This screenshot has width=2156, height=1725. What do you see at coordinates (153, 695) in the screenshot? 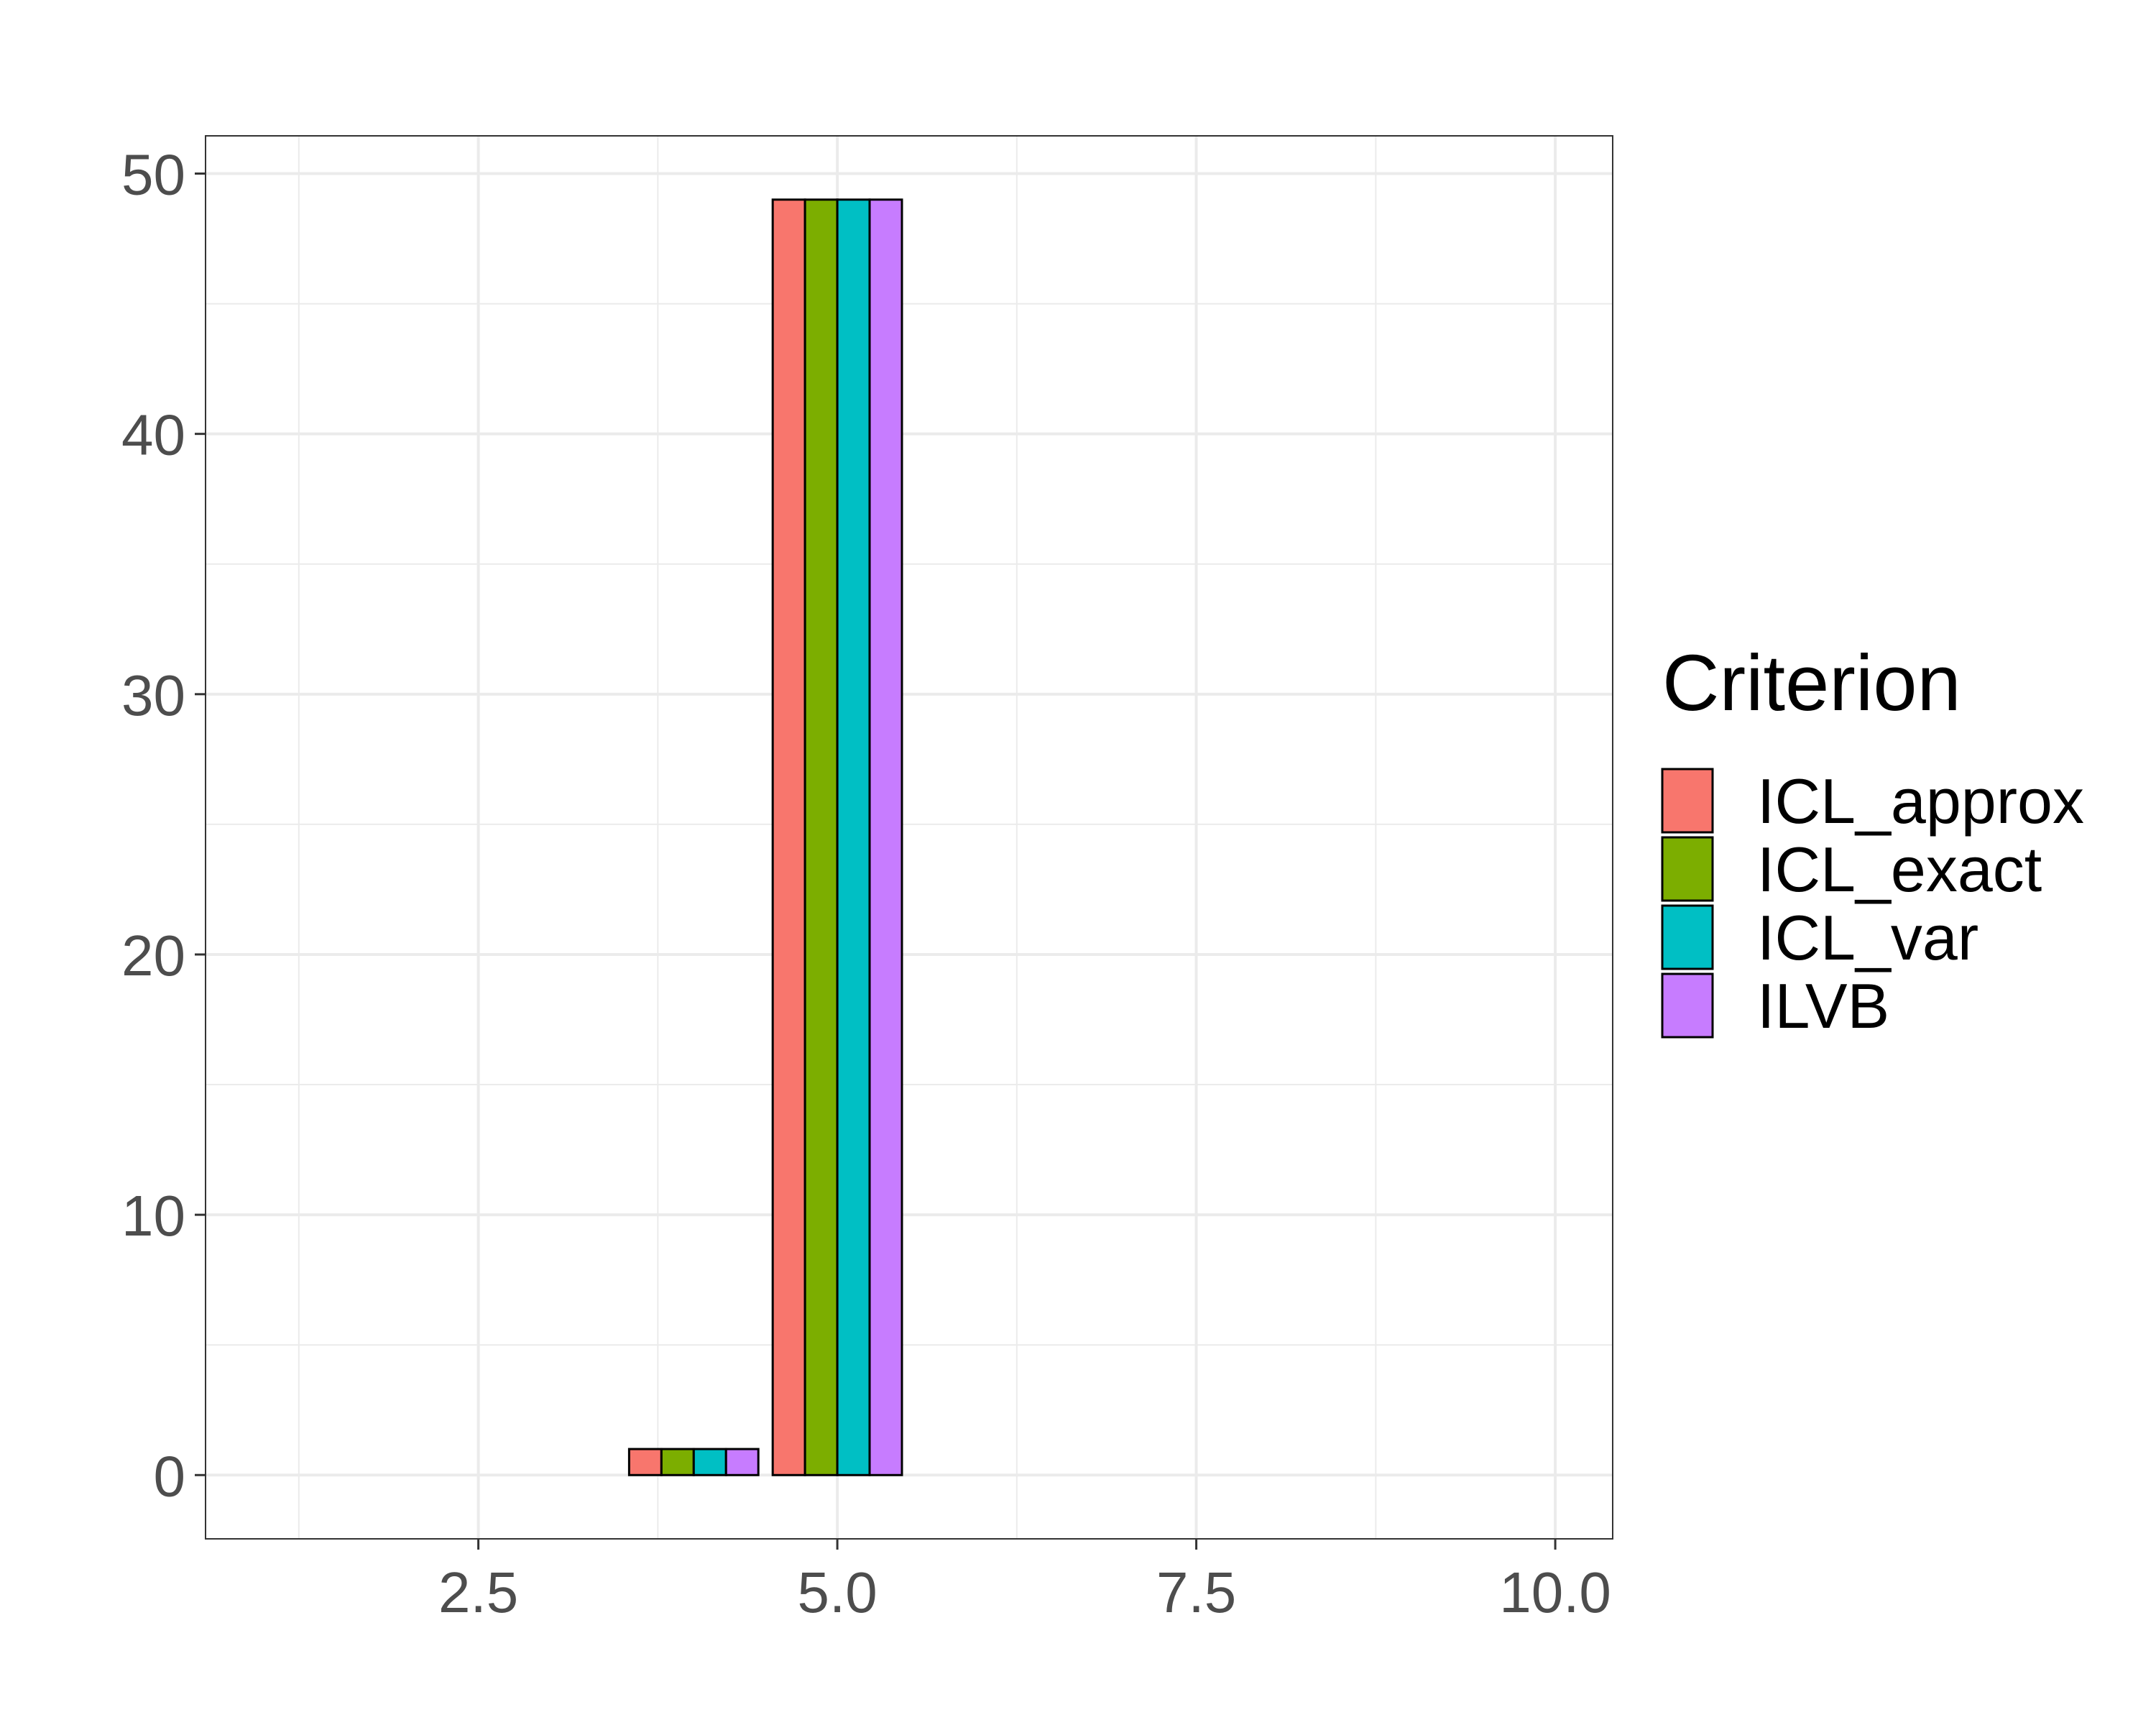
I see `y-tick-label: 30` at bounding box center [153, 695].